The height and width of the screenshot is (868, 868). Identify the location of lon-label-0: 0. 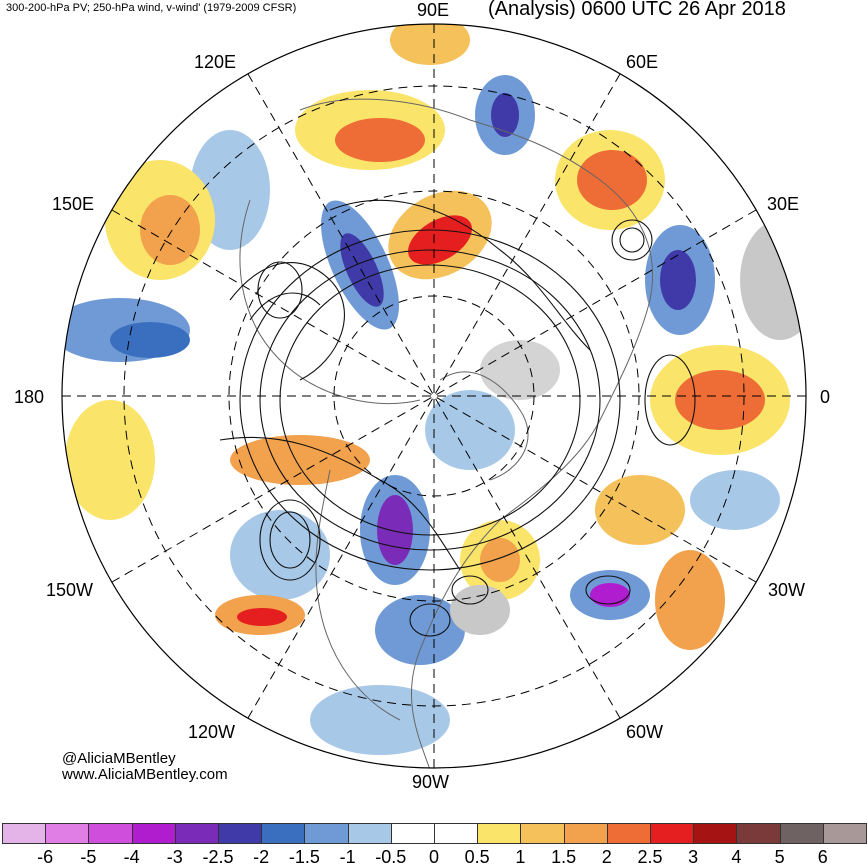
(825, 397).